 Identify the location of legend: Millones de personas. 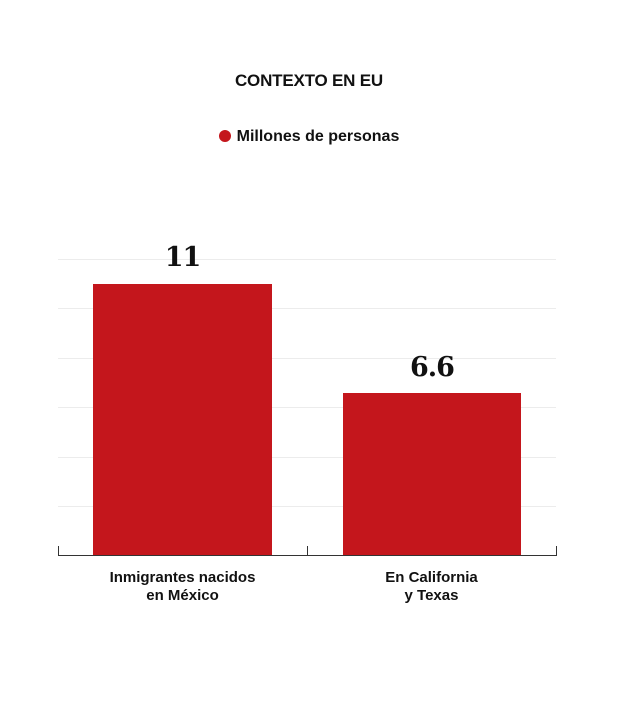
(309, 137).